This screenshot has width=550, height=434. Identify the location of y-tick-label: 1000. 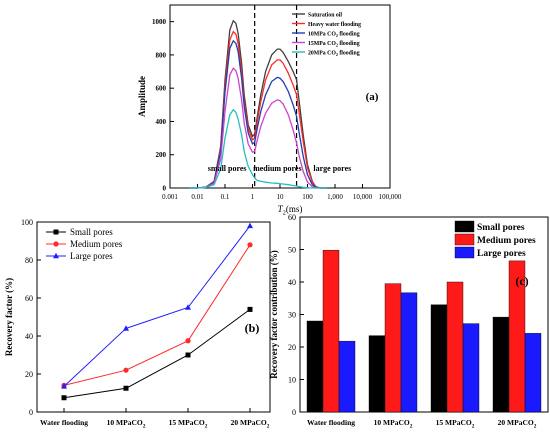
(159, 22).